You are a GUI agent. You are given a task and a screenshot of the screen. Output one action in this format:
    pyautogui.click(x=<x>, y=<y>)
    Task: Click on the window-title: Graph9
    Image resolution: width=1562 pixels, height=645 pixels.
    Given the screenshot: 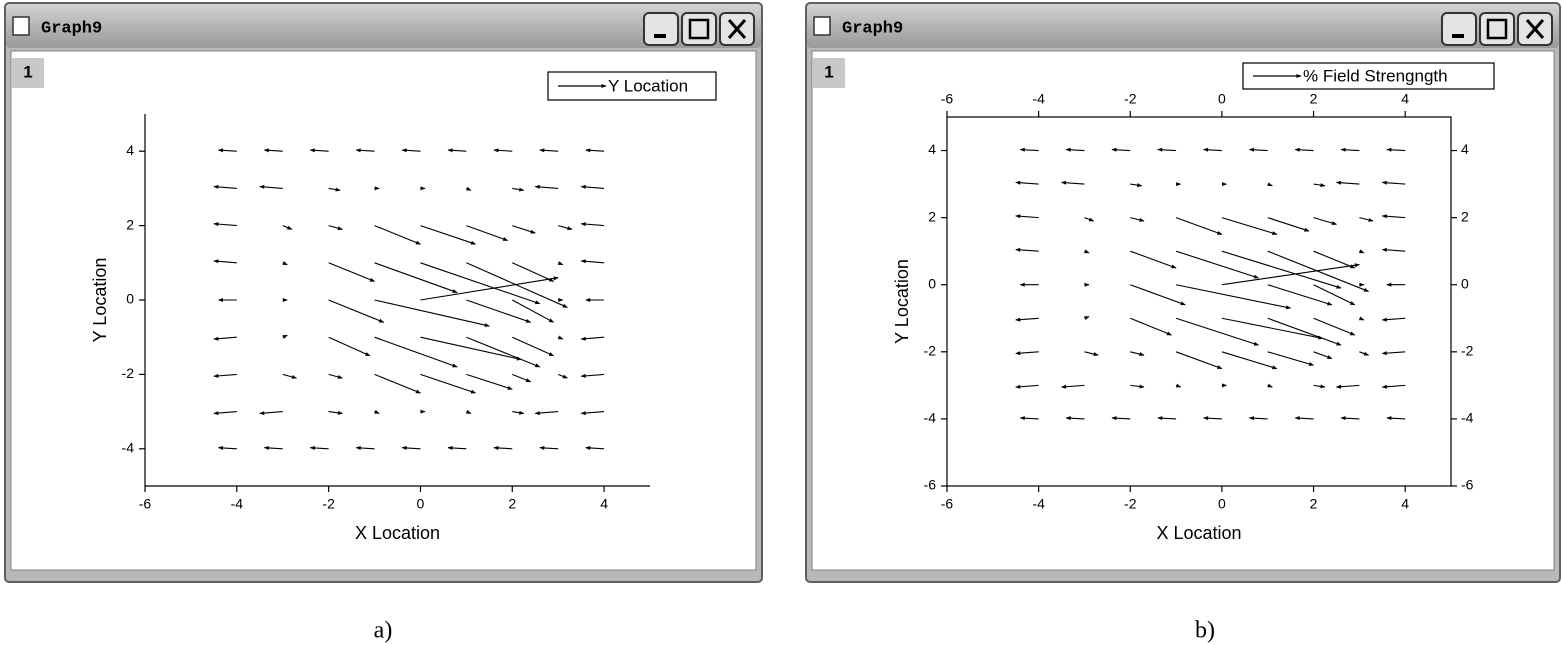 What is the action you would take?
    pyautogui.click(x=872, y=28)
    